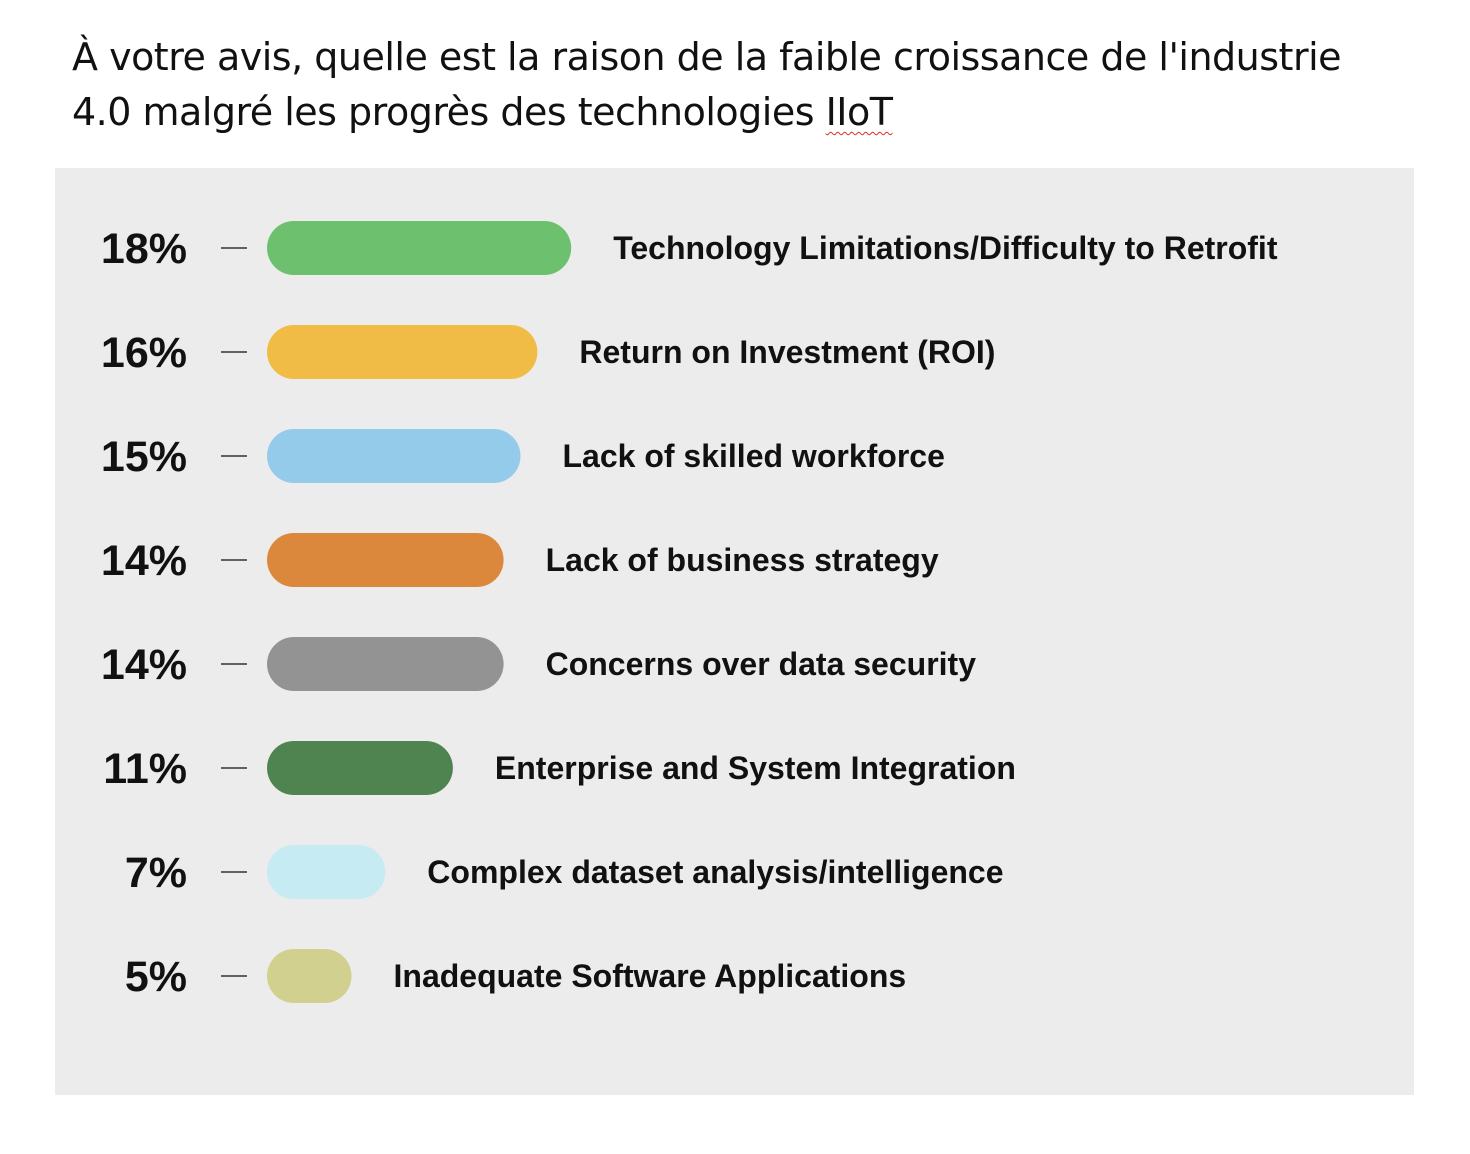 The width and height of the screenshot is (1470, 1154). I want to click on category-label: Complex dataset analysis/intelligence, so click(715, 872).